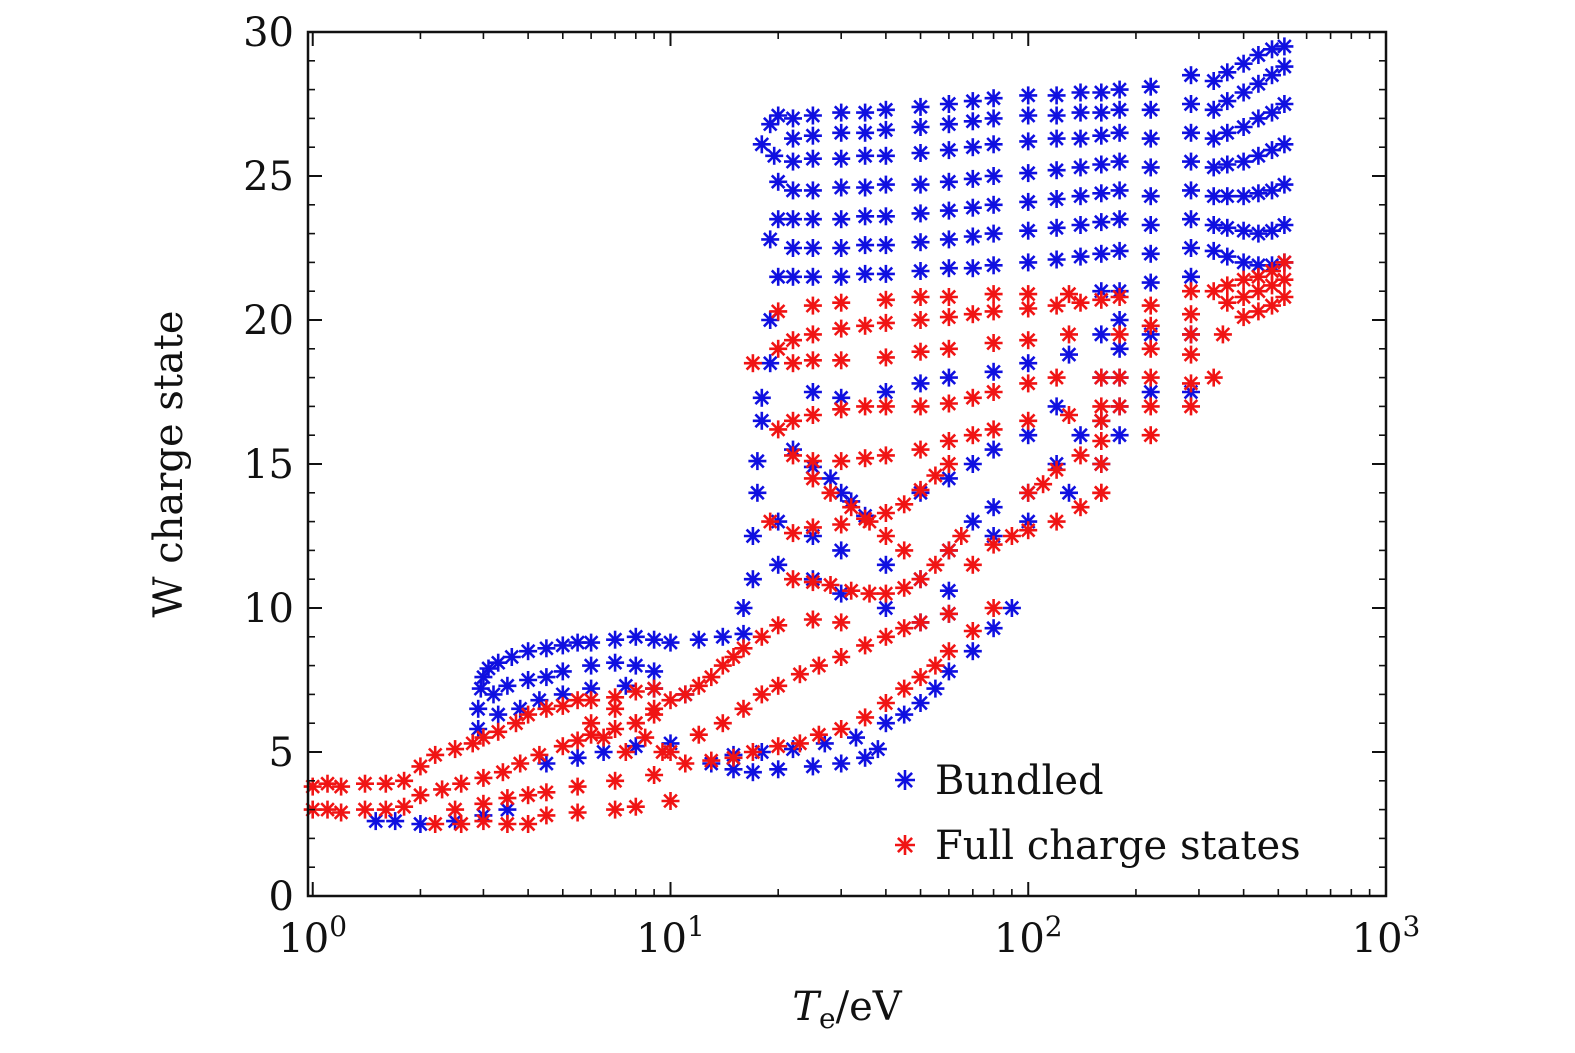  What do you see at coordinates (268, 465) in the screenshot?
I see `y-tick-label: 15` at bounding box center [268, 465].